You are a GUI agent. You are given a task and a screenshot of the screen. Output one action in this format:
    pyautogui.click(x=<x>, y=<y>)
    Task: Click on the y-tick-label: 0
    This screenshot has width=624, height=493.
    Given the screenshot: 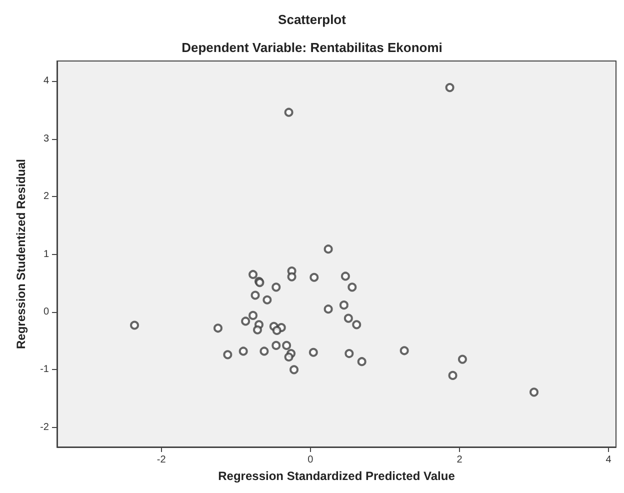 What is the action you would take?
    pyautogui.click(x=46, y=312)
    